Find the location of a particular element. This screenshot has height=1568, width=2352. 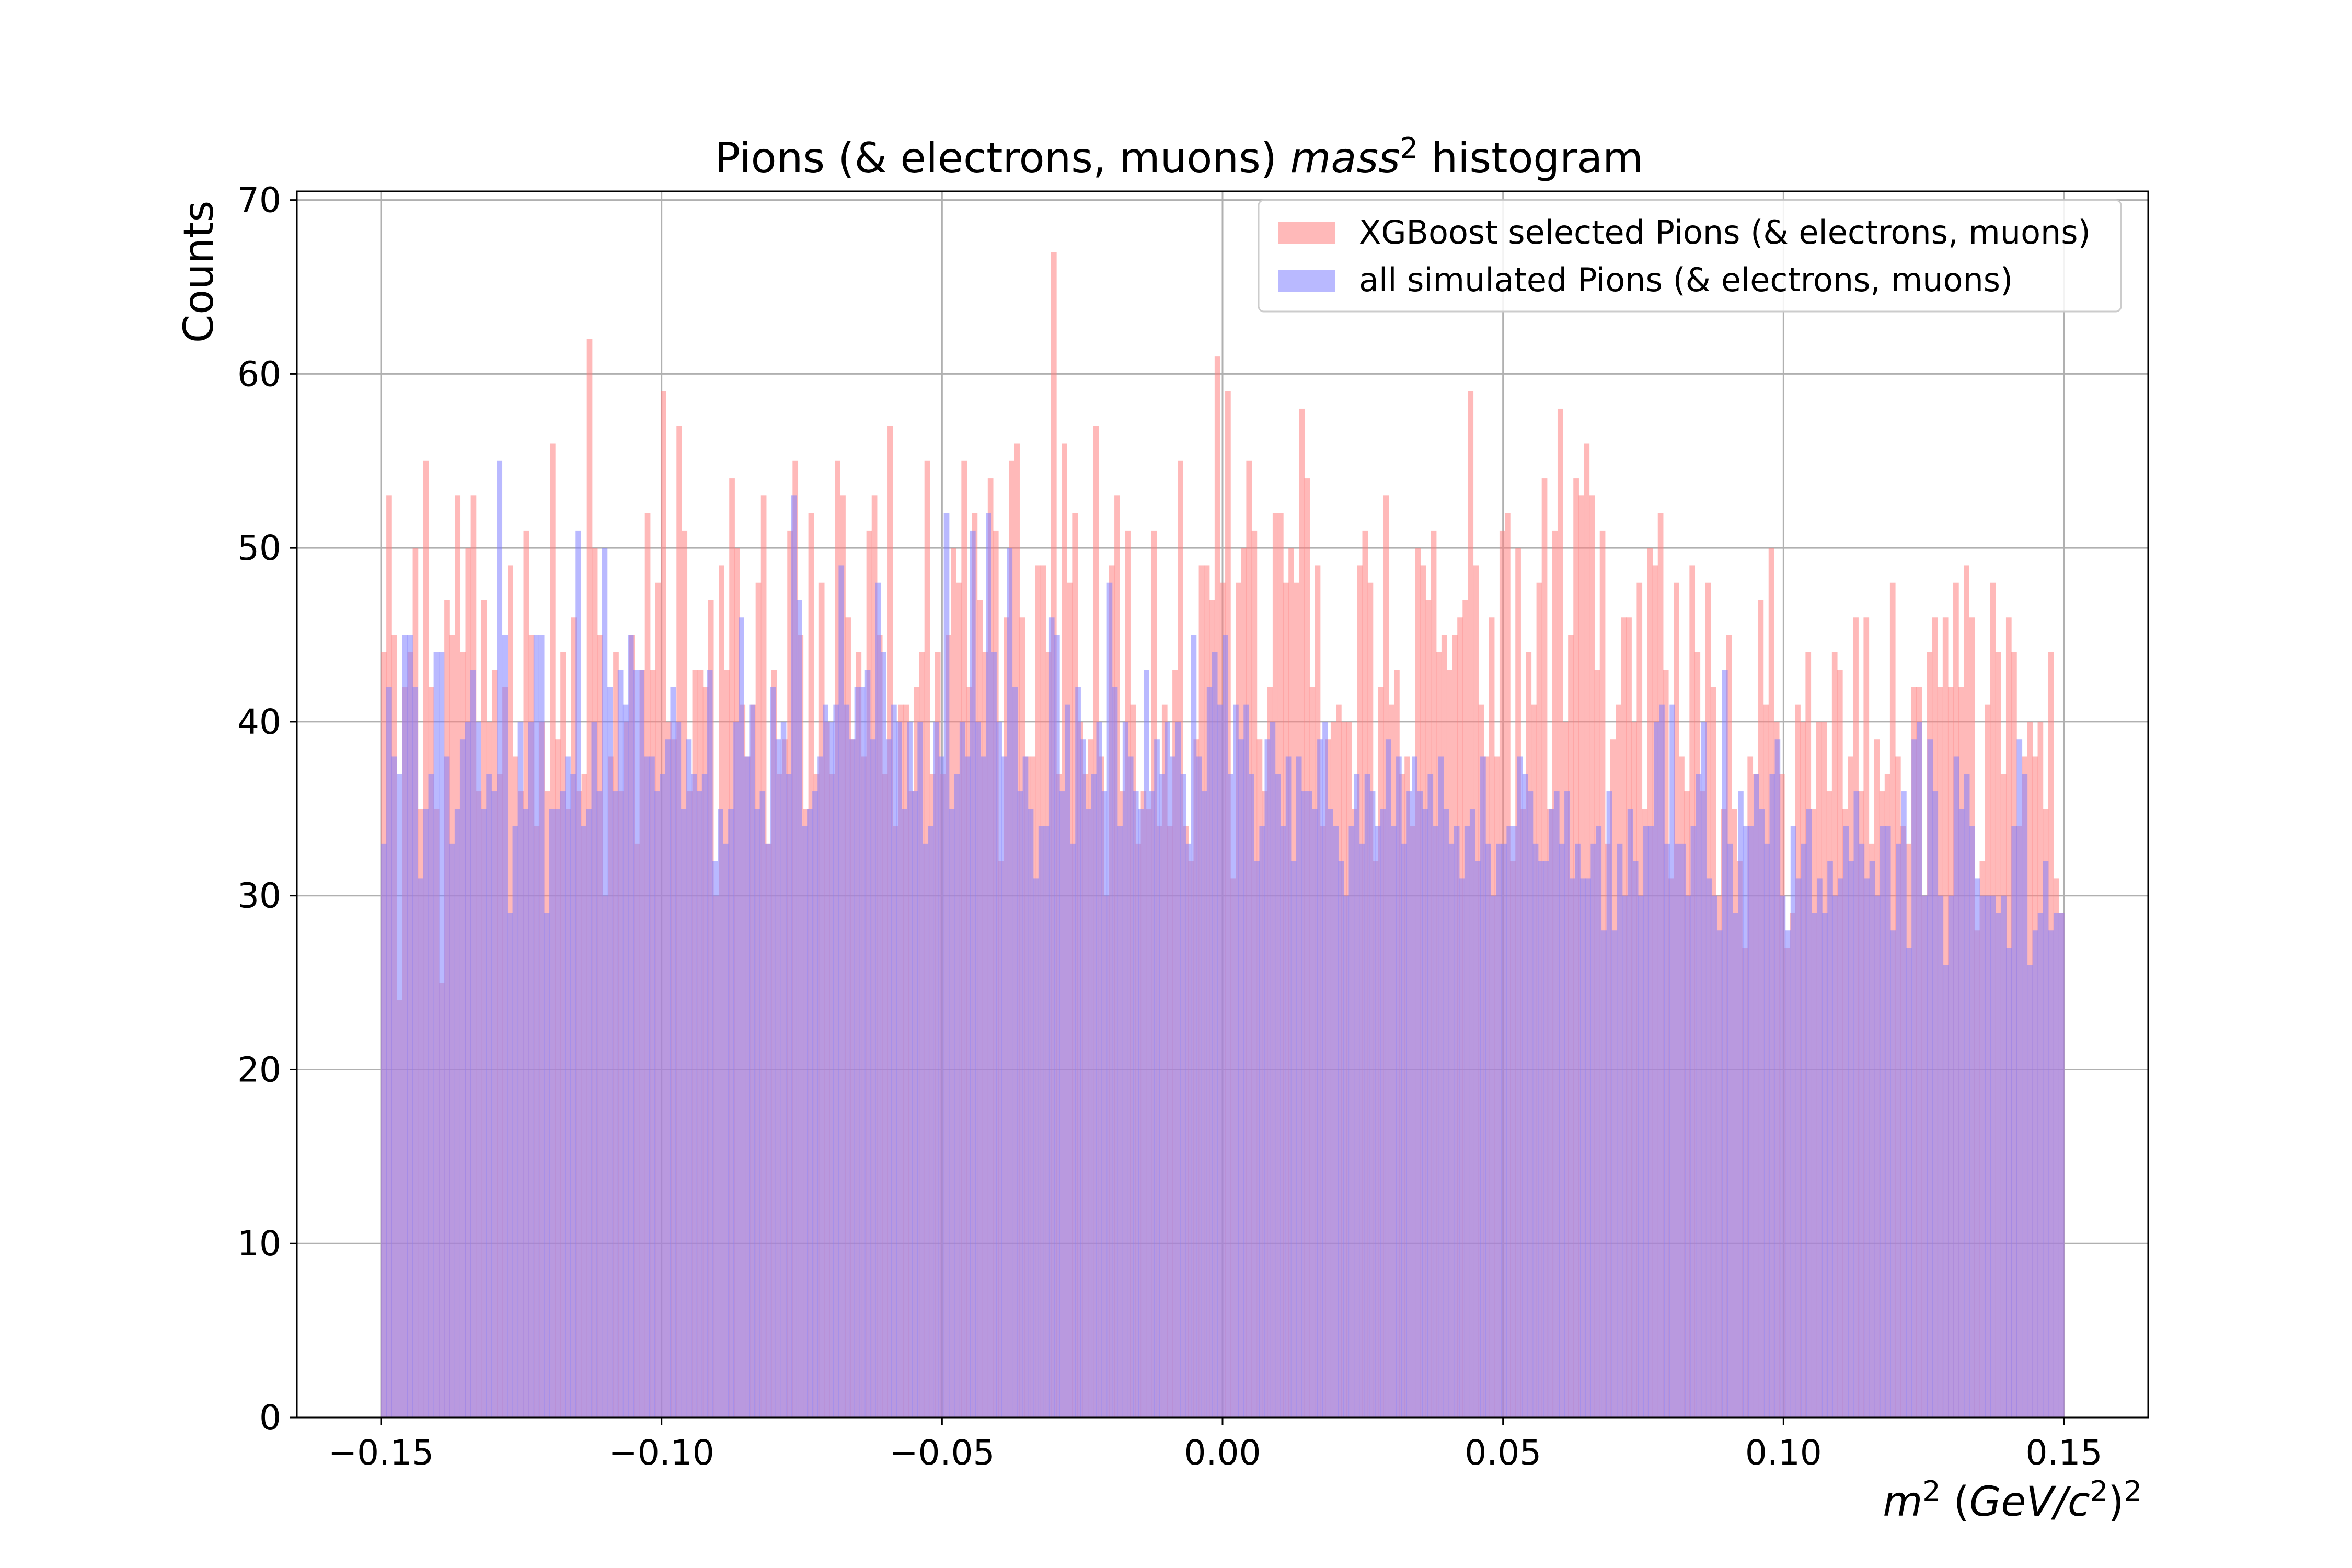

x-tick-label: 0.15 is located at coordinates (2064, 1453).